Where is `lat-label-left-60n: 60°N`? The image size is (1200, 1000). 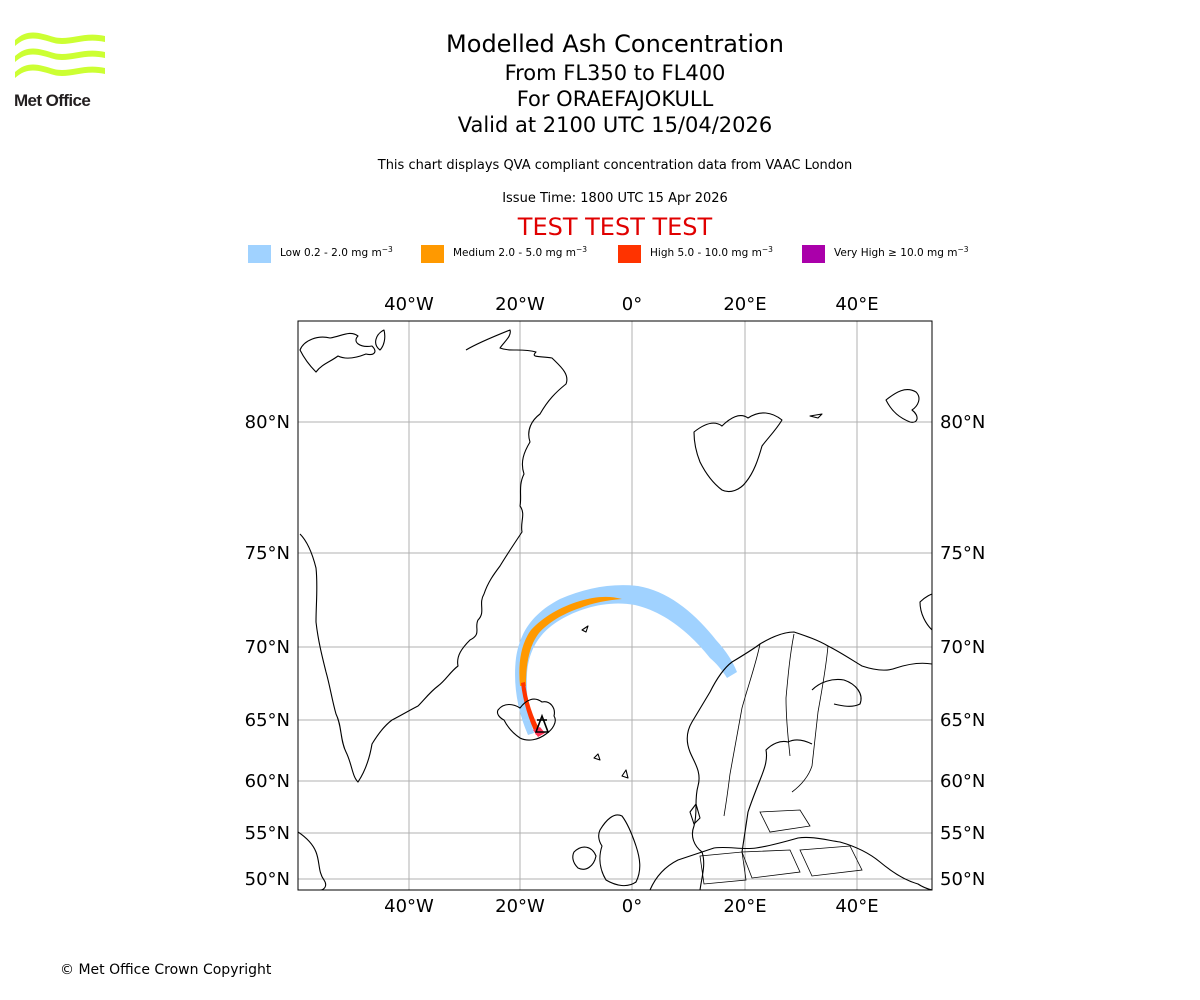 lat-label-left-60n: 60°N is located at coordinates (267, 781).